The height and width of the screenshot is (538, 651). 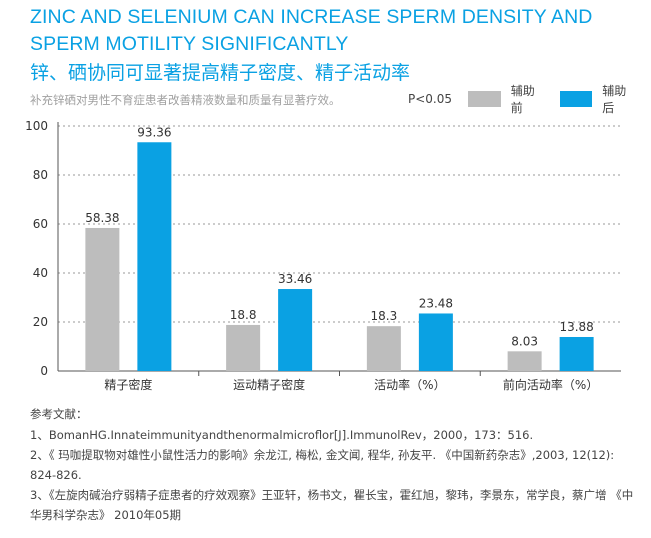 What do you see at coordinates (36, 126) in the screenshot?
I see `y-tick-label: 100` at bounding box center [36, 126].